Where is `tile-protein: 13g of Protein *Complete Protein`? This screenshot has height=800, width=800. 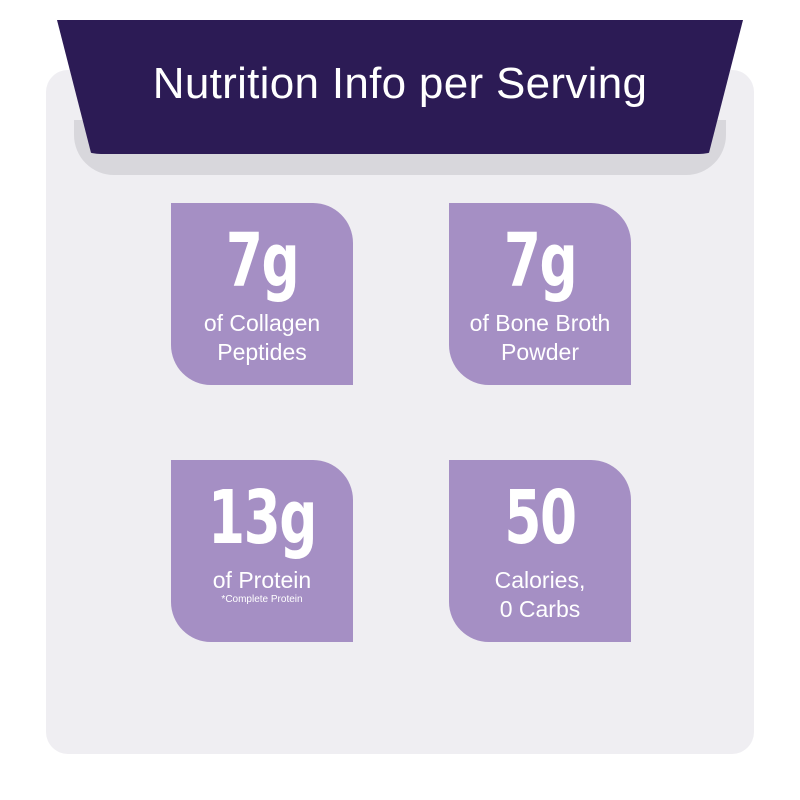 tile-protein: 13g of Protein *Complete Protein is located at coordinates (262, 551).